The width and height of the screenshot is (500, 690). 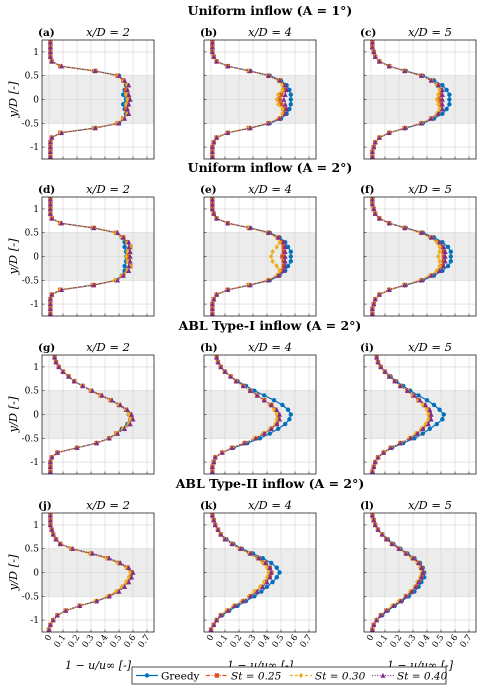 I want to click on panel: (g) x/D = 2 -1 -0.5 0 0.5 1 y/D [-], so click(x=80, y=407).